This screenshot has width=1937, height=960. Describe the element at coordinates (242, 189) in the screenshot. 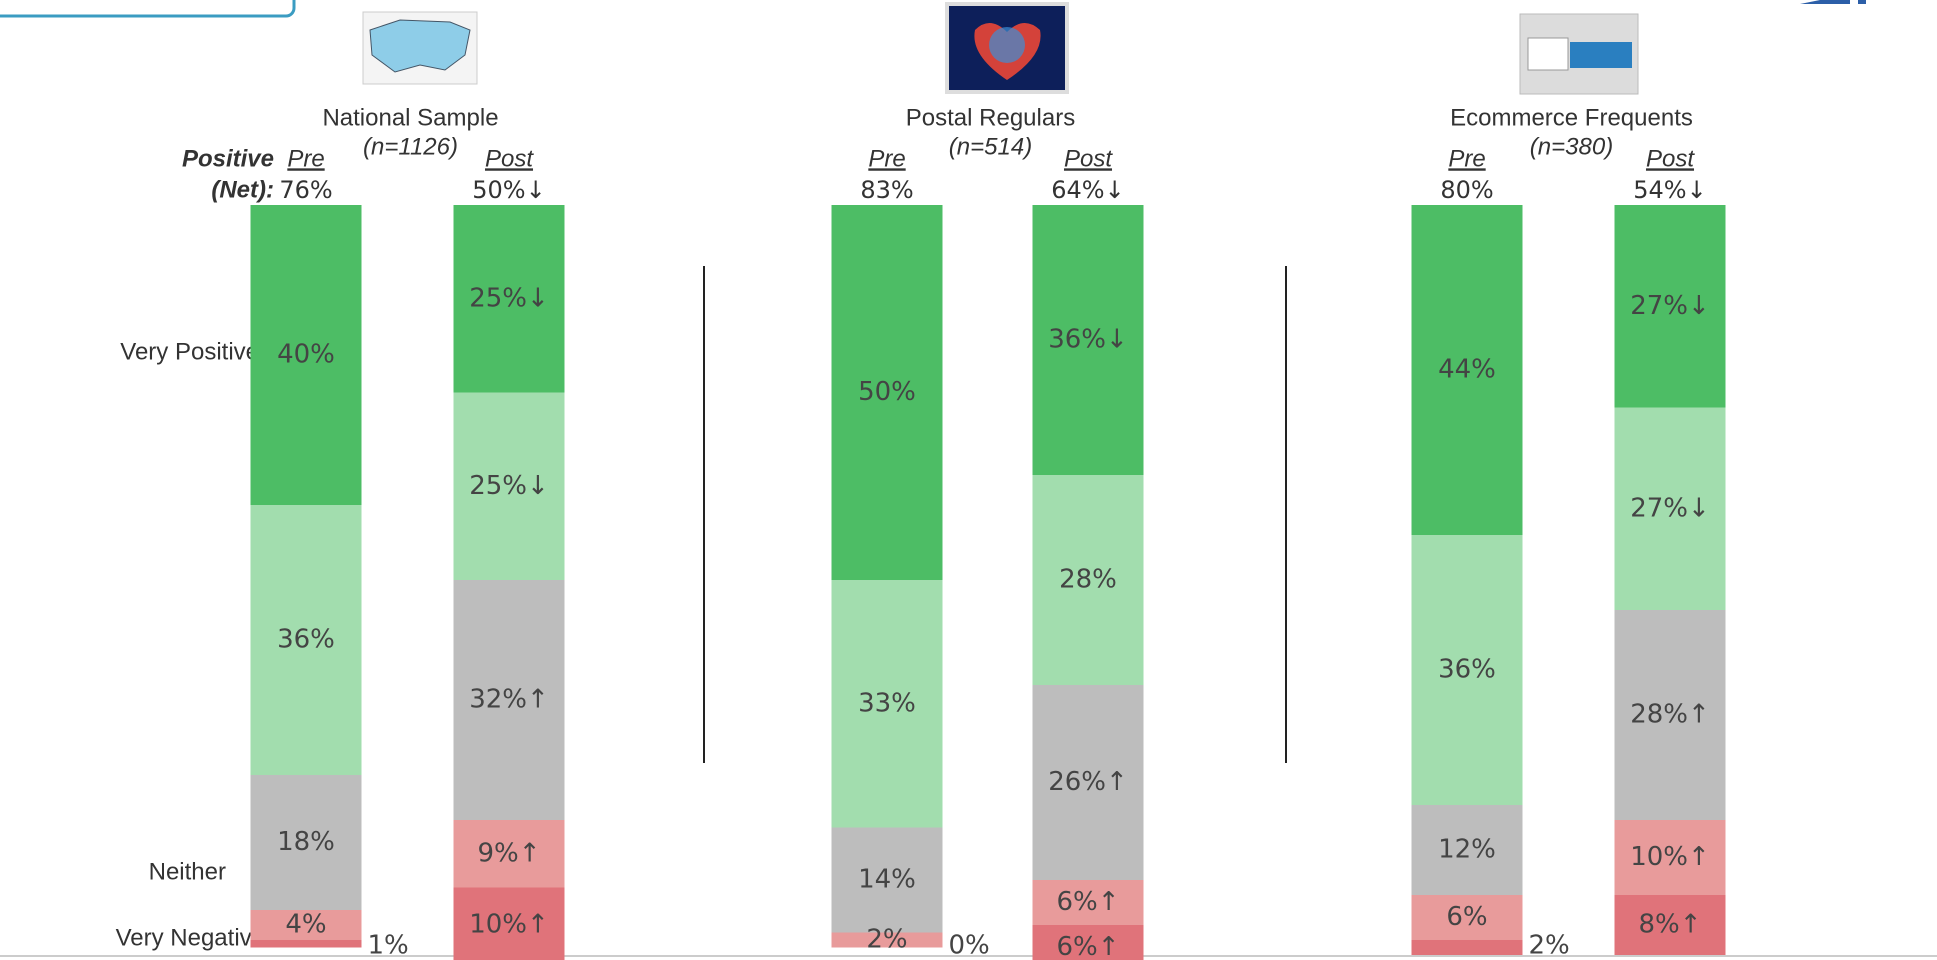

I see `net-subtitle: (Net):` at that location.